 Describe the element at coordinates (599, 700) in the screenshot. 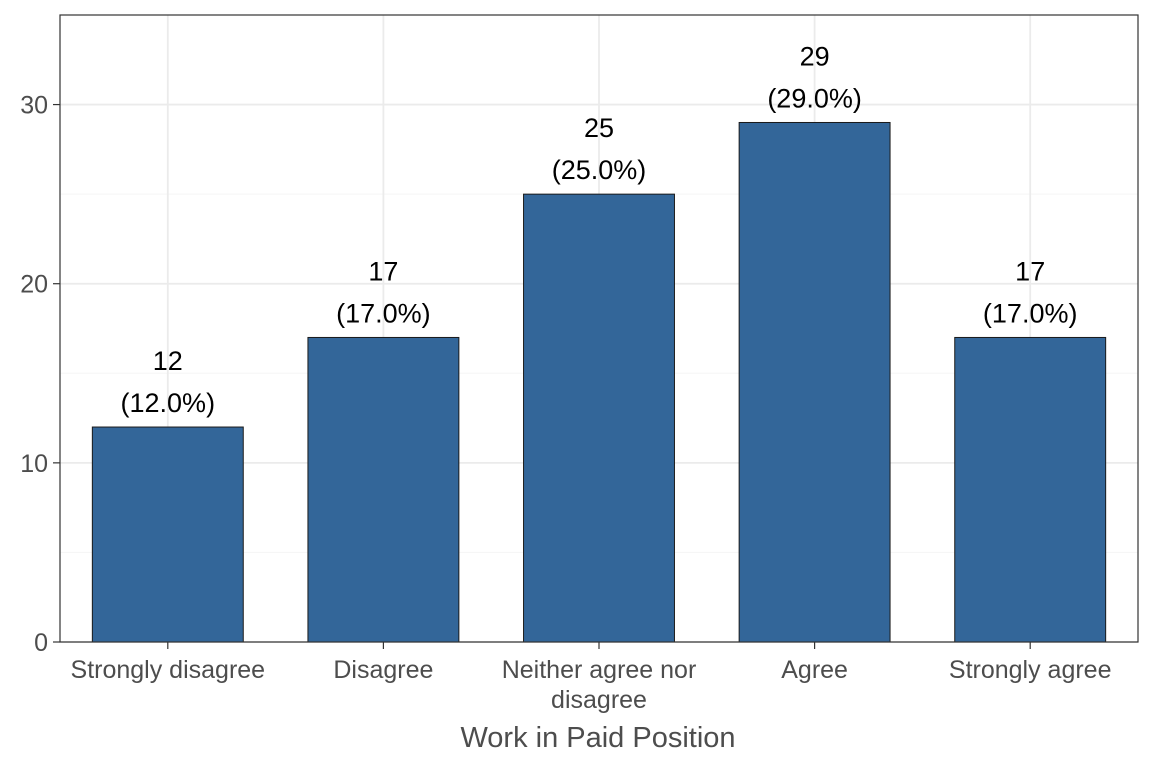

I see `x-tick-label: disagree` at that location.